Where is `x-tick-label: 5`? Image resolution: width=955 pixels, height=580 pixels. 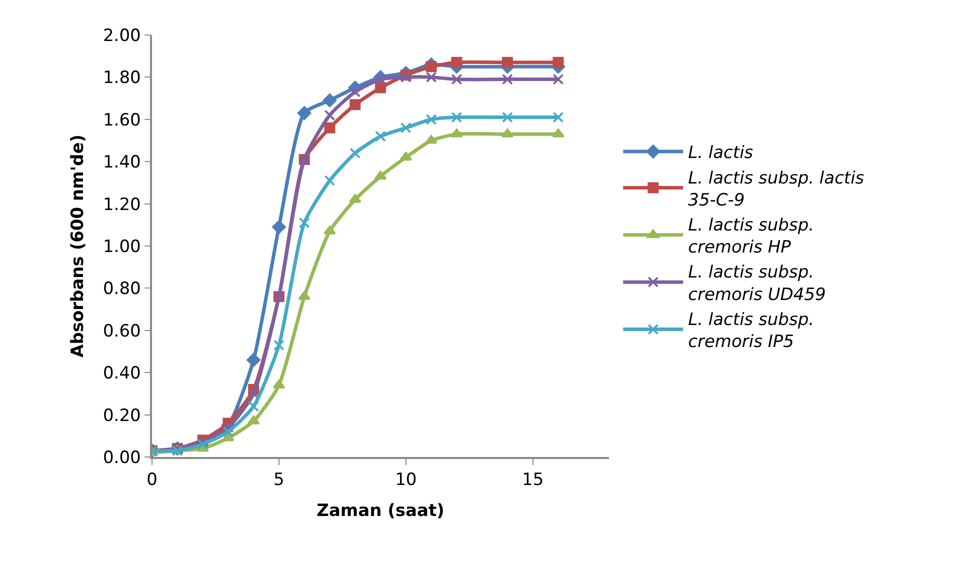 x-tick-label: 5 is located at coordinates (279, 480).